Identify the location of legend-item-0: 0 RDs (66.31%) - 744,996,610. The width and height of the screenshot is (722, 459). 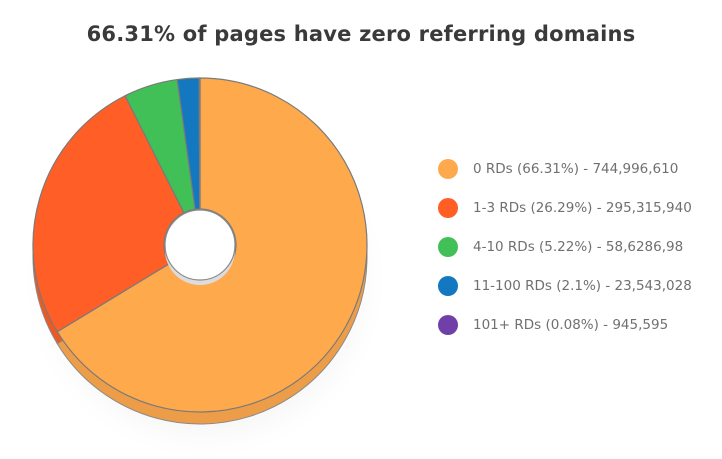
(565, 169).